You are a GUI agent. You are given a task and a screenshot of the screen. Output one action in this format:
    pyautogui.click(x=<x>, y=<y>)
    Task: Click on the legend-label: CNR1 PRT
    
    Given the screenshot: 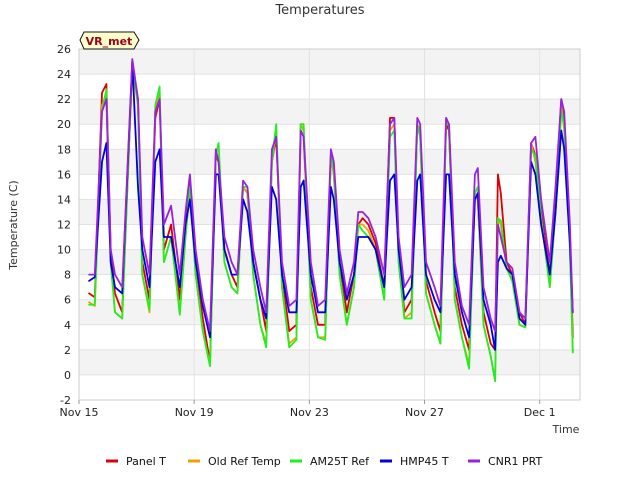 What is the action you would take?
    pyautogui.click(x=515, y=461)
    